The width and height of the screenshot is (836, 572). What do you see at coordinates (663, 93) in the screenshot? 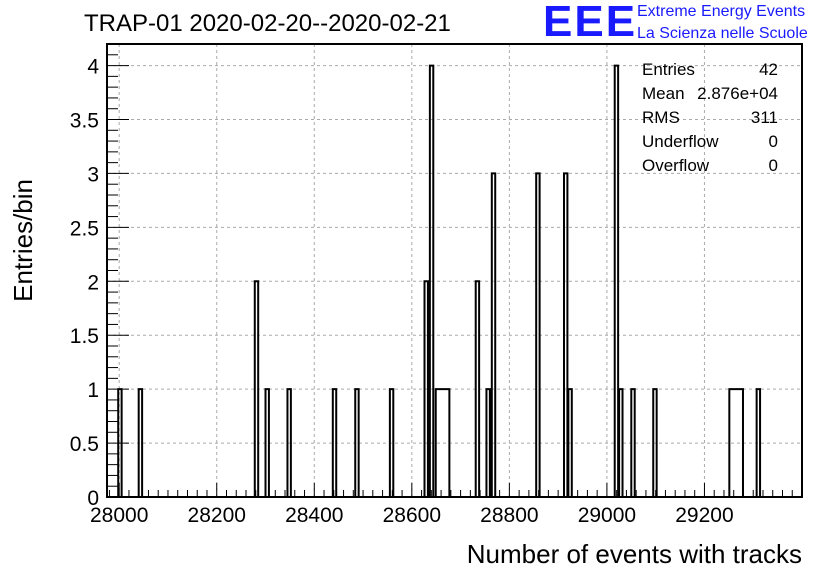
I see `stat-label: Mean` at bounding box center [663, 93].